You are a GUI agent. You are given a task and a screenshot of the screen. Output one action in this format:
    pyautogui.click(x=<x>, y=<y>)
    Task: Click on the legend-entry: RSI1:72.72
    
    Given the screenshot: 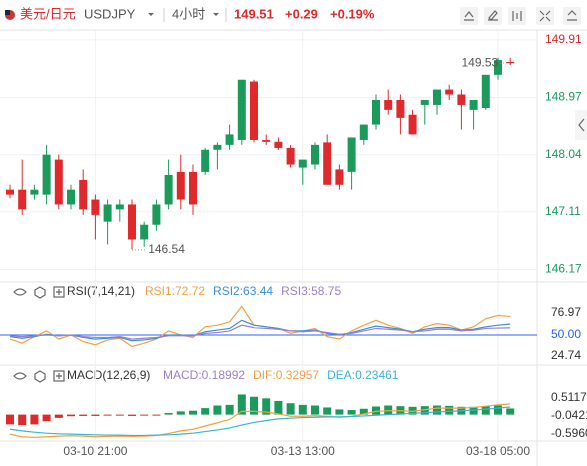 What is the action you would take?
    pyautogui.click(x=175, y=291)
    